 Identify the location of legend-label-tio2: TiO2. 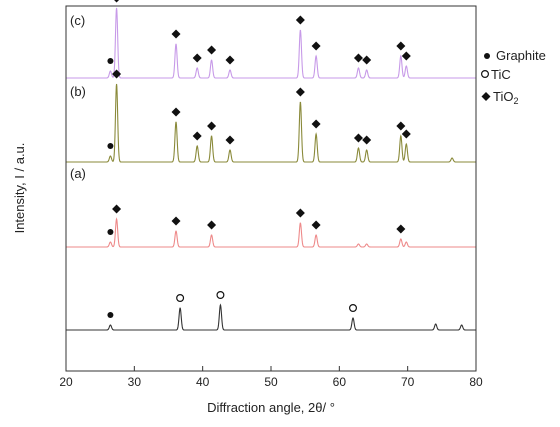
(505, 97).